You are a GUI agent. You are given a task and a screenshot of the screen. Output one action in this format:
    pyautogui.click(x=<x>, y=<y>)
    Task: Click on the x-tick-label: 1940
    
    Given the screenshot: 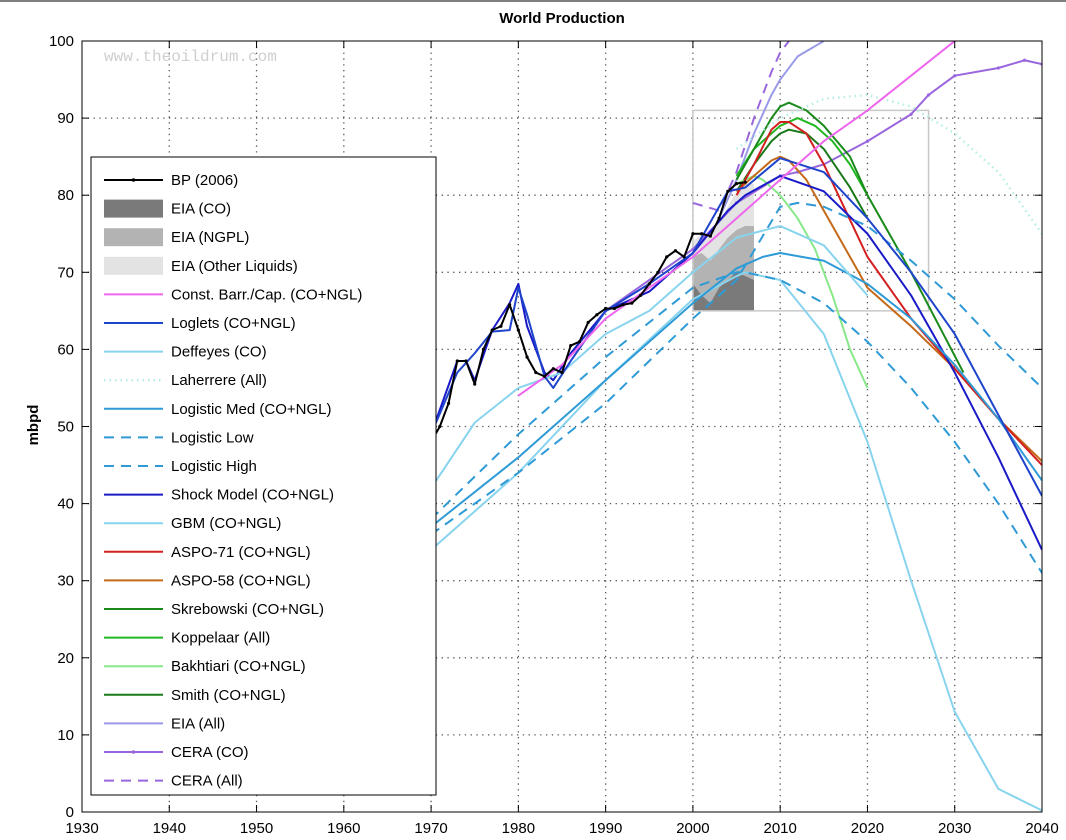 What is the action you would take?
    pyautogui.click(x=169, y=828)
    